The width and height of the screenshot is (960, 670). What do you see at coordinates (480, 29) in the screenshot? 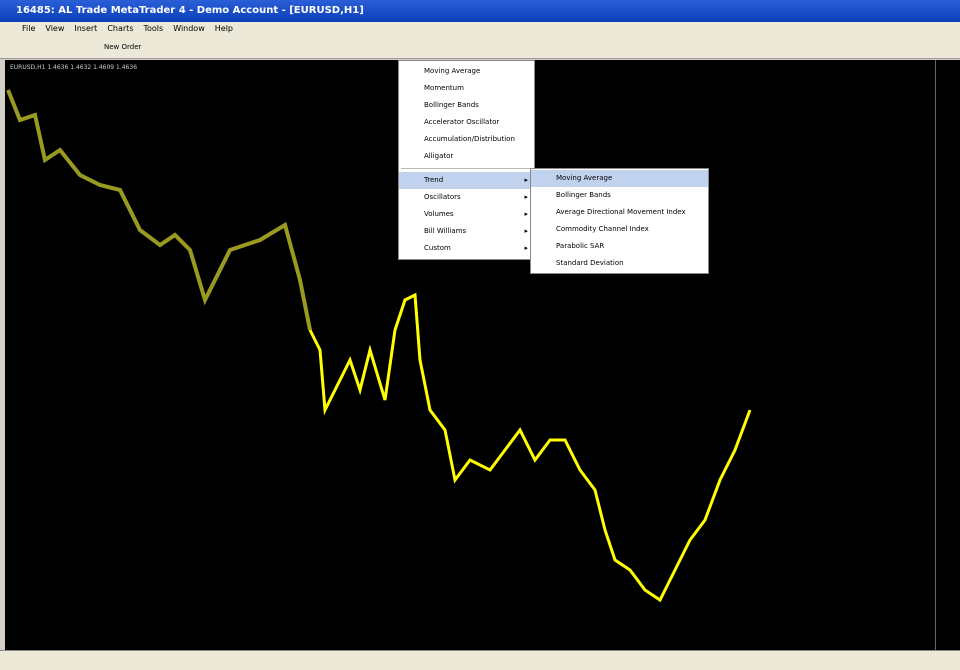
I see `menu-bar: File View Insert Charts Tools Window Help` at bounding box center [480, 29].